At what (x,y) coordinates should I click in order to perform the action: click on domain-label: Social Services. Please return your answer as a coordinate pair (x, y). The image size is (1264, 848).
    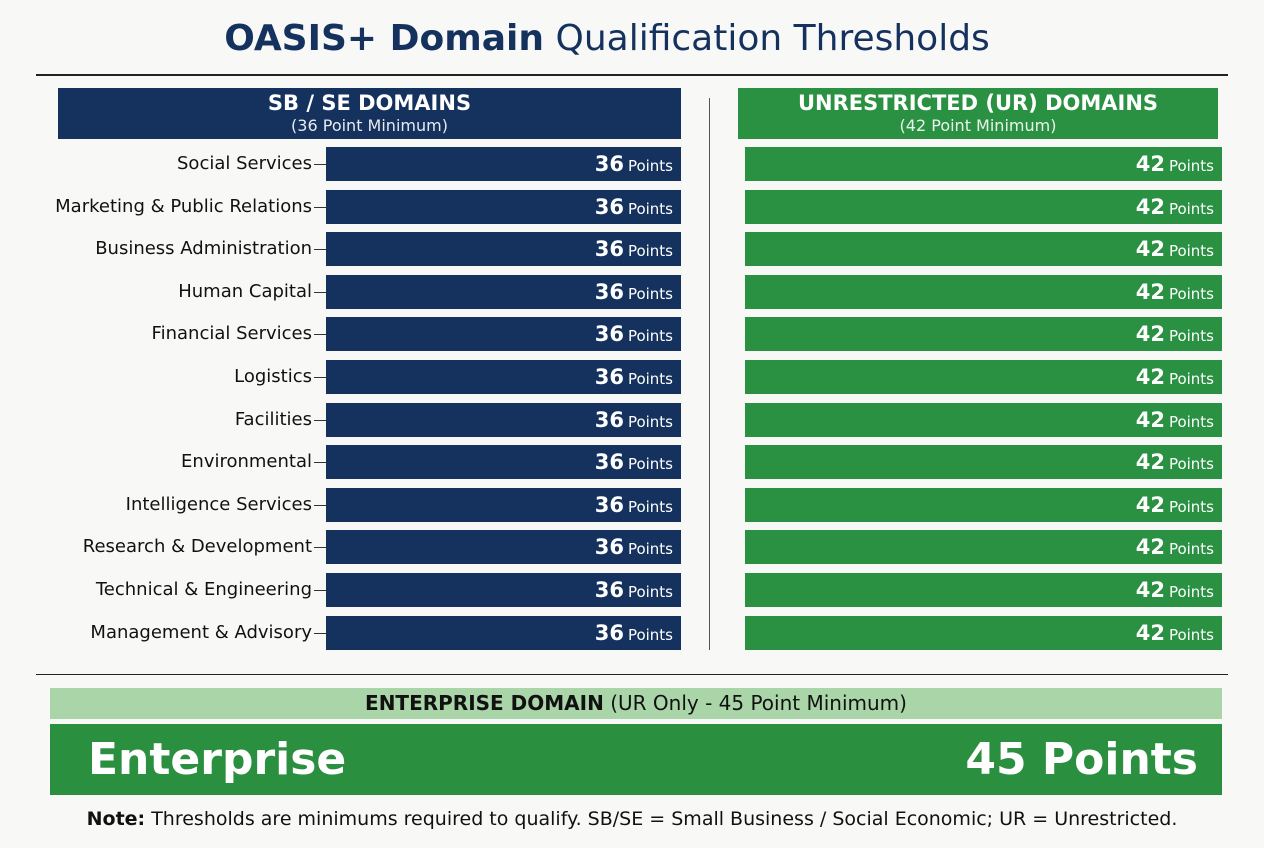
    Looking at the image, I should click on (244, 163).